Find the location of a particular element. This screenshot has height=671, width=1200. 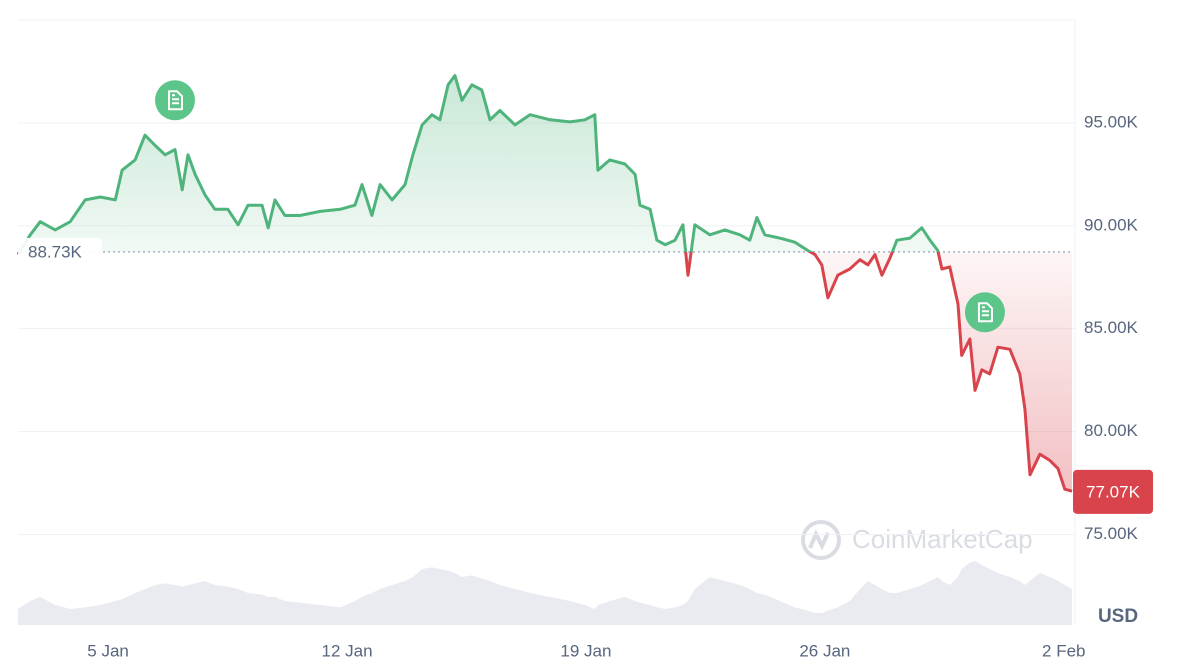

last-price-label: 77.07K is located at coordinates (1113, 491).